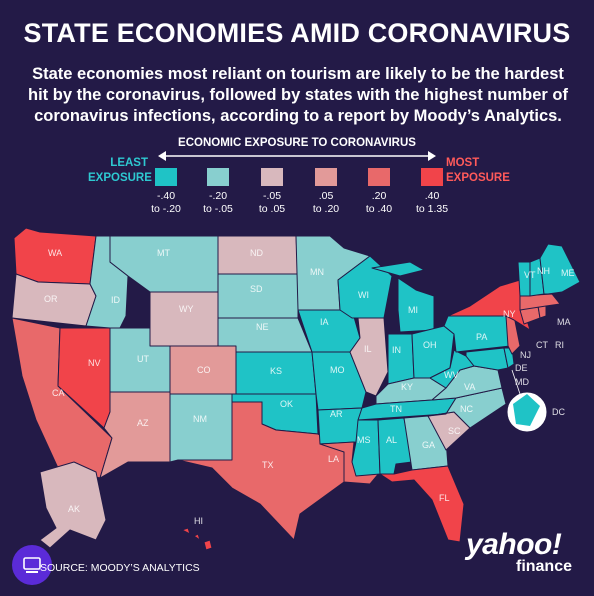 The height and width of the screenshot is (596, 594). Describe the element at coordinates (198, 521) in the screenshot. I see `state-label-hi: HI` at that location.